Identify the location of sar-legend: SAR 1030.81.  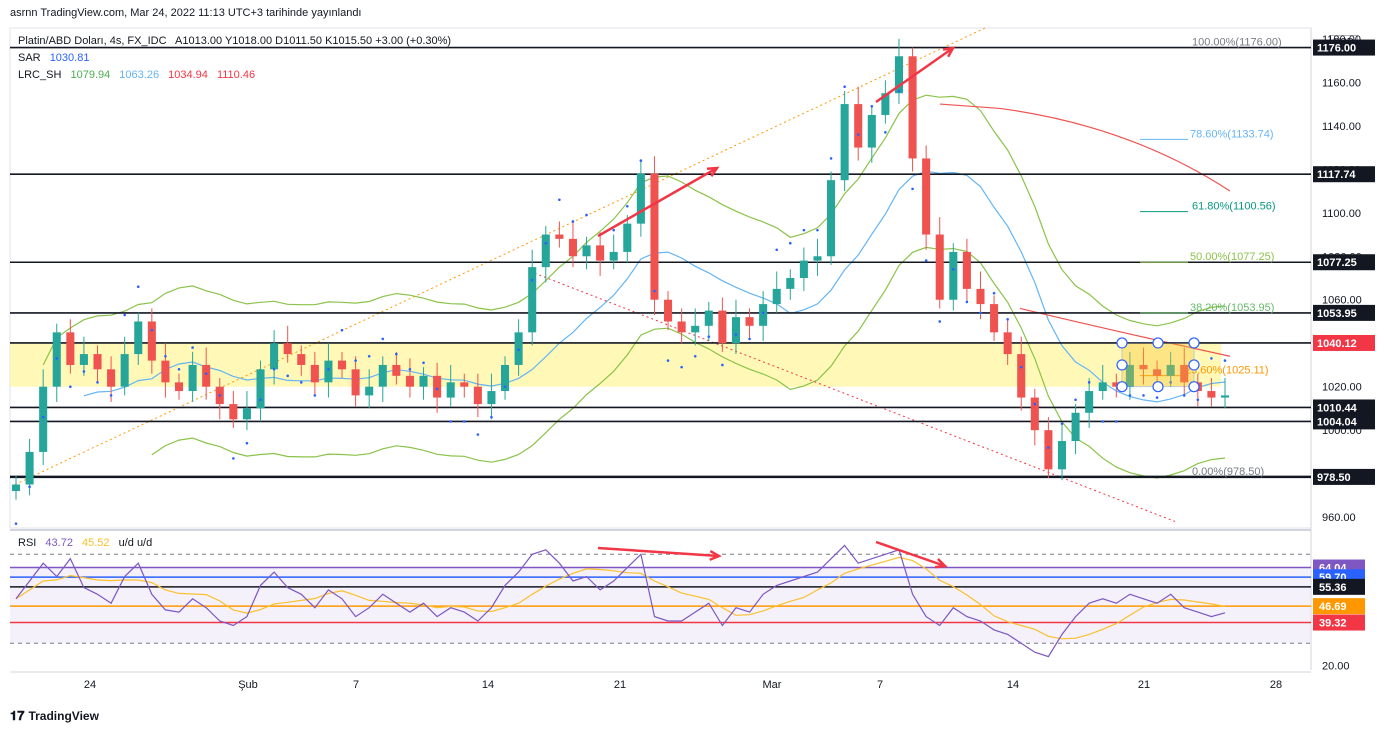
(56, 58).